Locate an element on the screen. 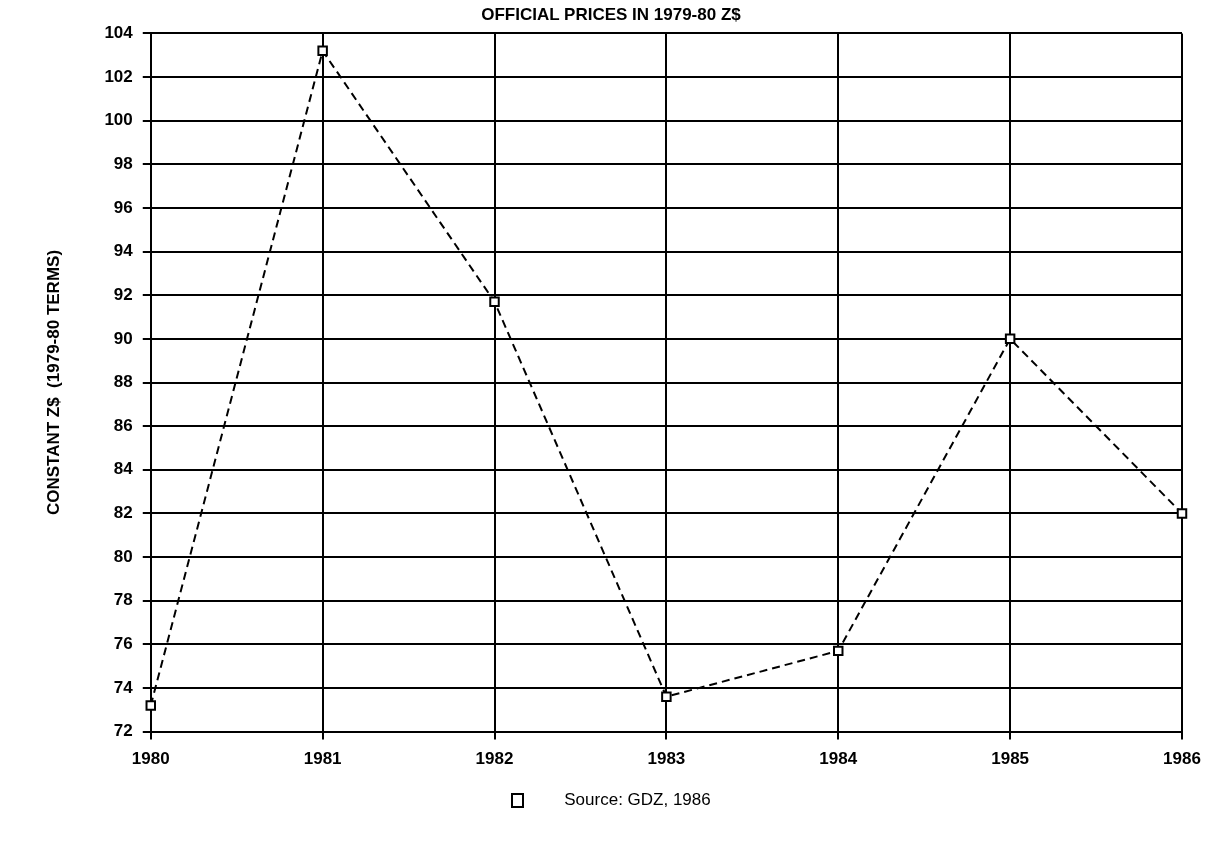 This screenshot has height=862, width=1222. y-tick-label: 80 is located at coordinates (123, 556).